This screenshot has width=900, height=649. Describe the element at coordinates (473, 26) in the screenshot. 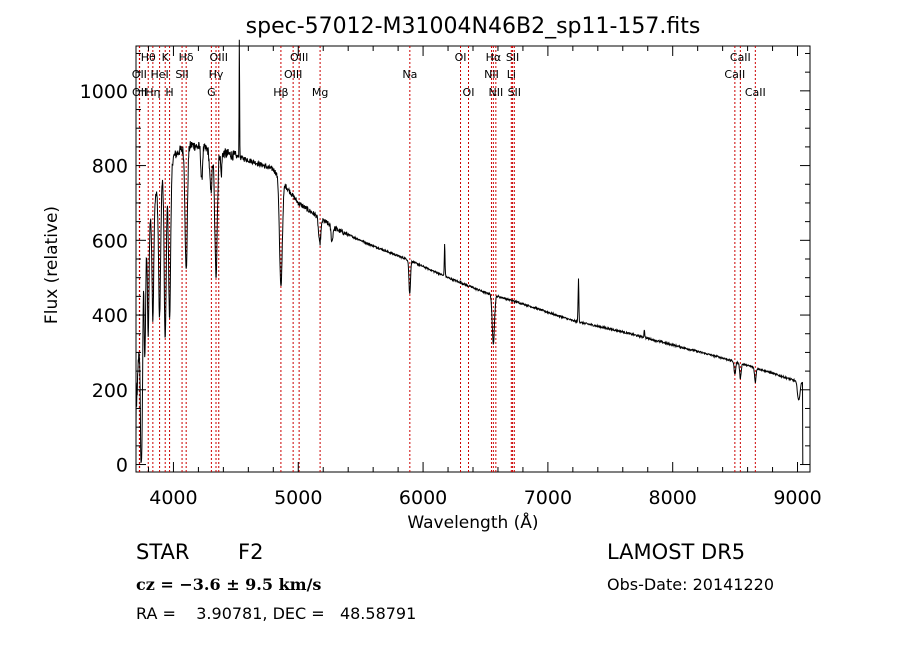

I see `chart-title: spec-57012-M31004N46B2_sp11-157.fits` at that location.